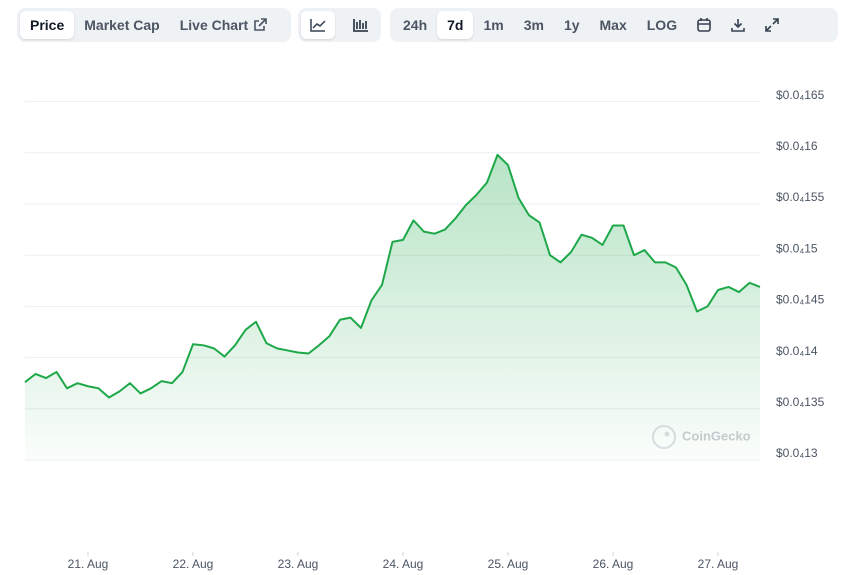 The image size is (848, 575). What do you see at coordinates (662, 25) in the screenshot?
I see `log-toggle: LOG` at bounding box center [662, 25].